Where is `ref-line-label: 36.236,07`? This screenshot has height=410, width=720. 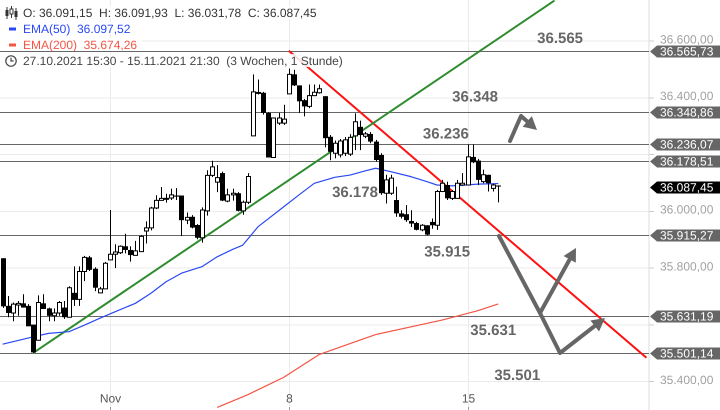
ref-line-label: 36.236,07 is located at coordinates (687, 144).